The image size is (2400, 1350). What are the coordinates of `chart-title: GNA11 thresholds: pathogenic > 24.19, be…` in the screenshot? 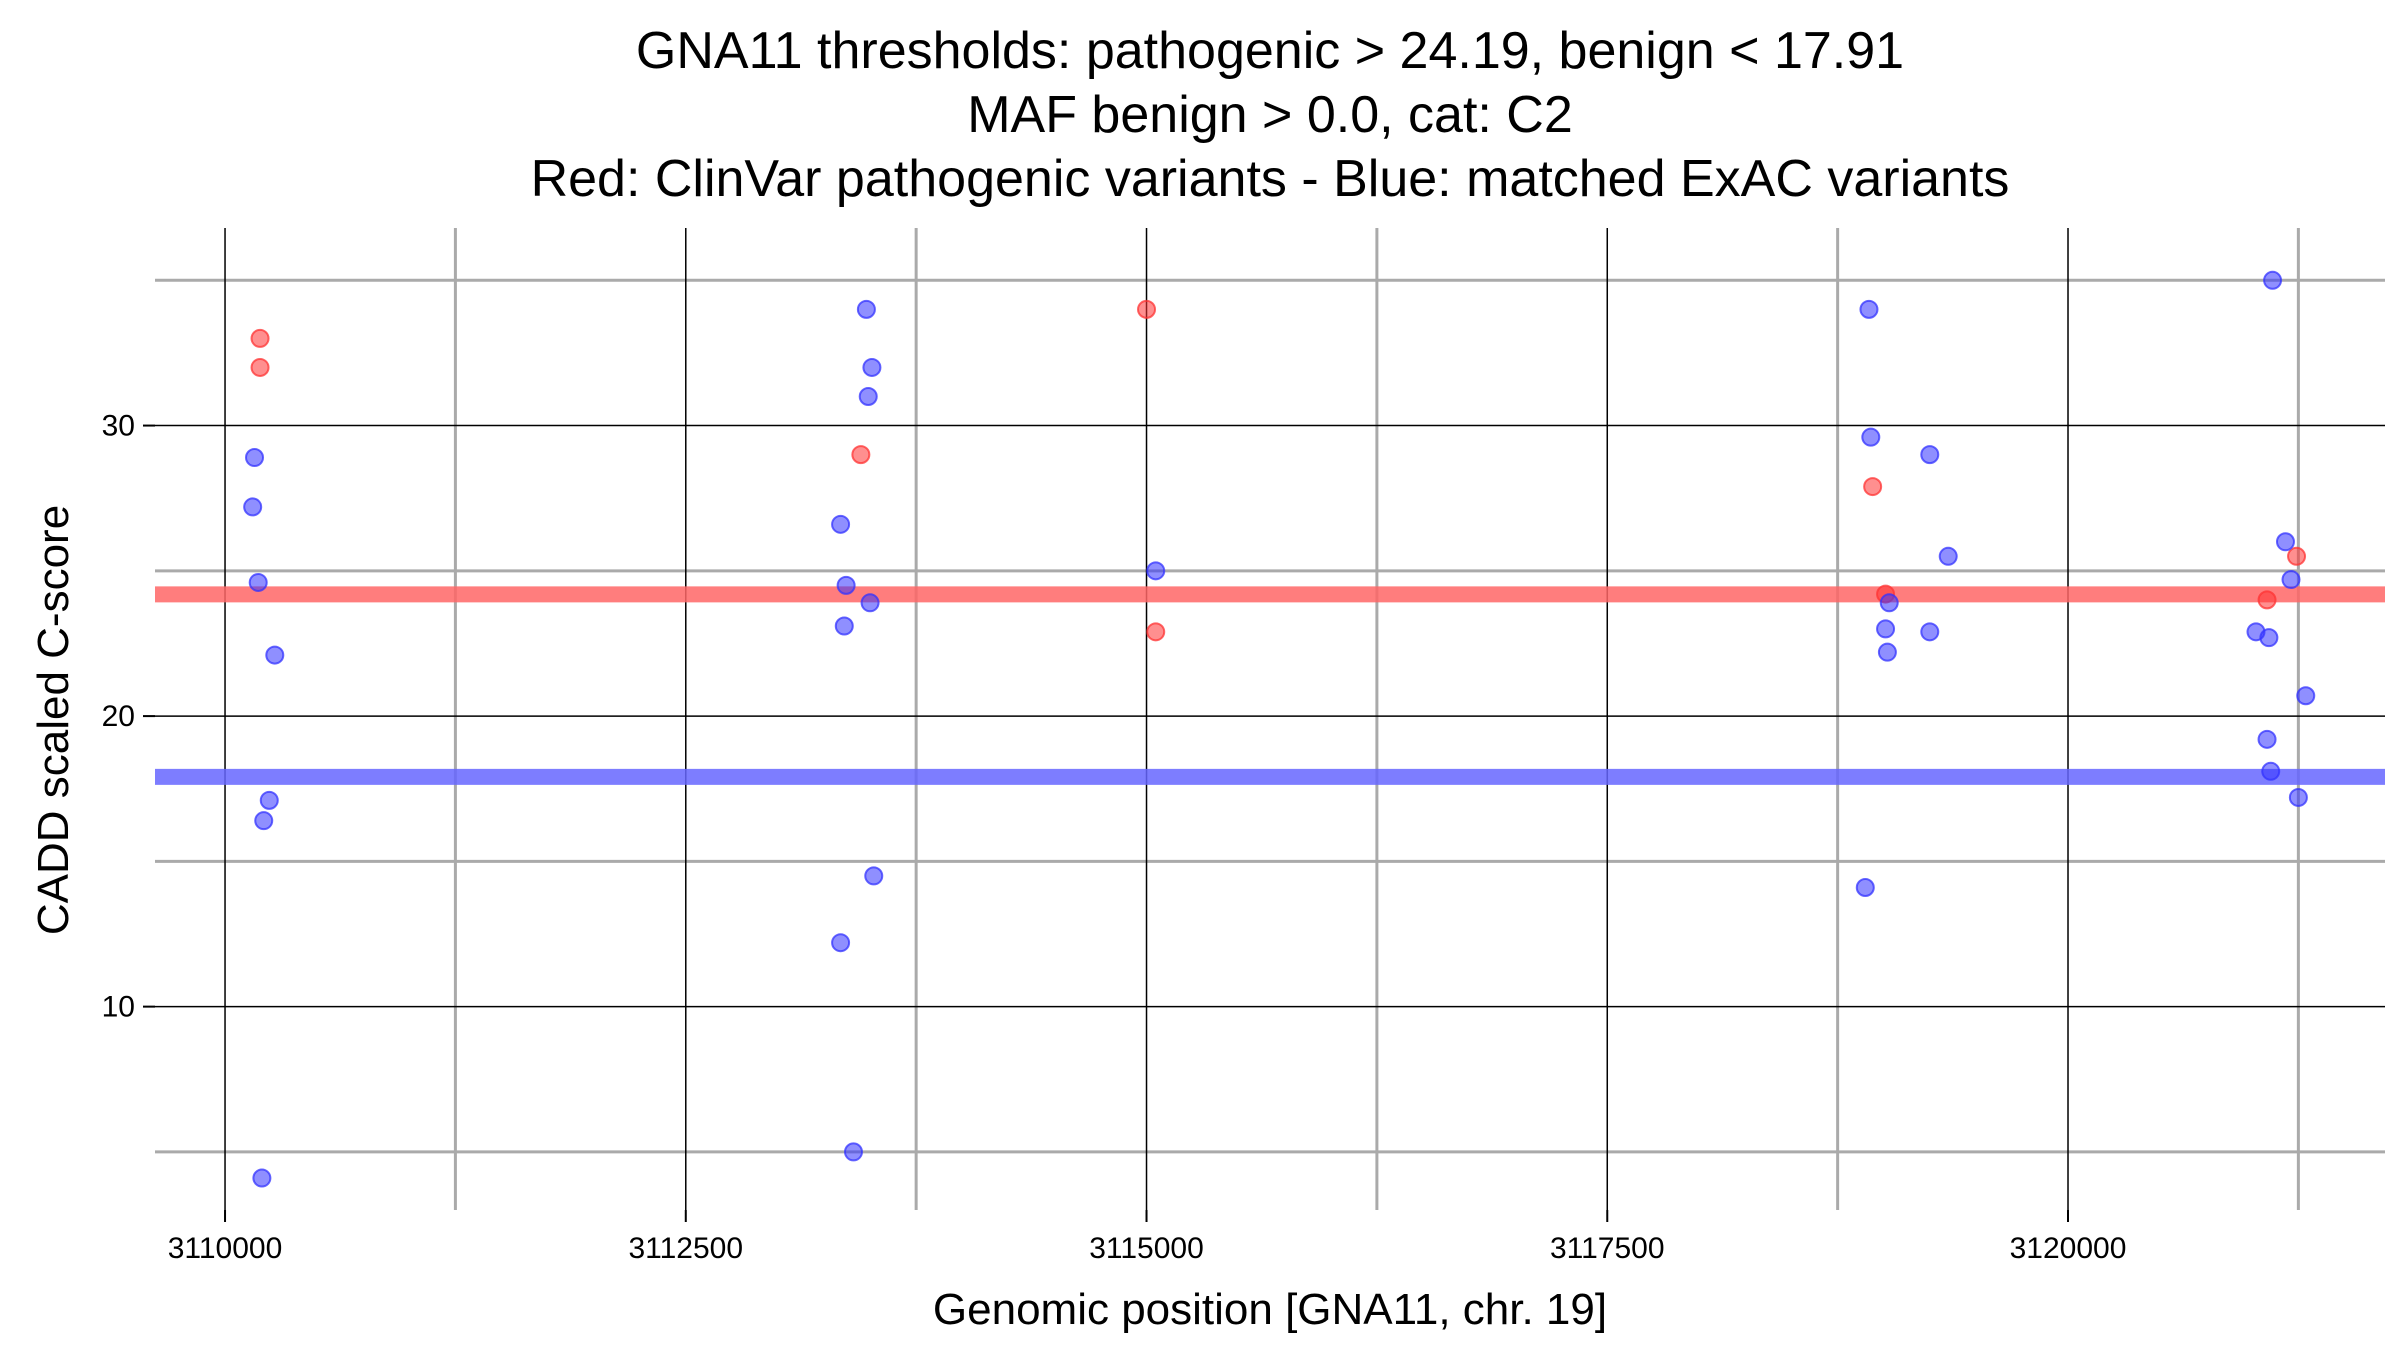 It's located at (1270, 115).